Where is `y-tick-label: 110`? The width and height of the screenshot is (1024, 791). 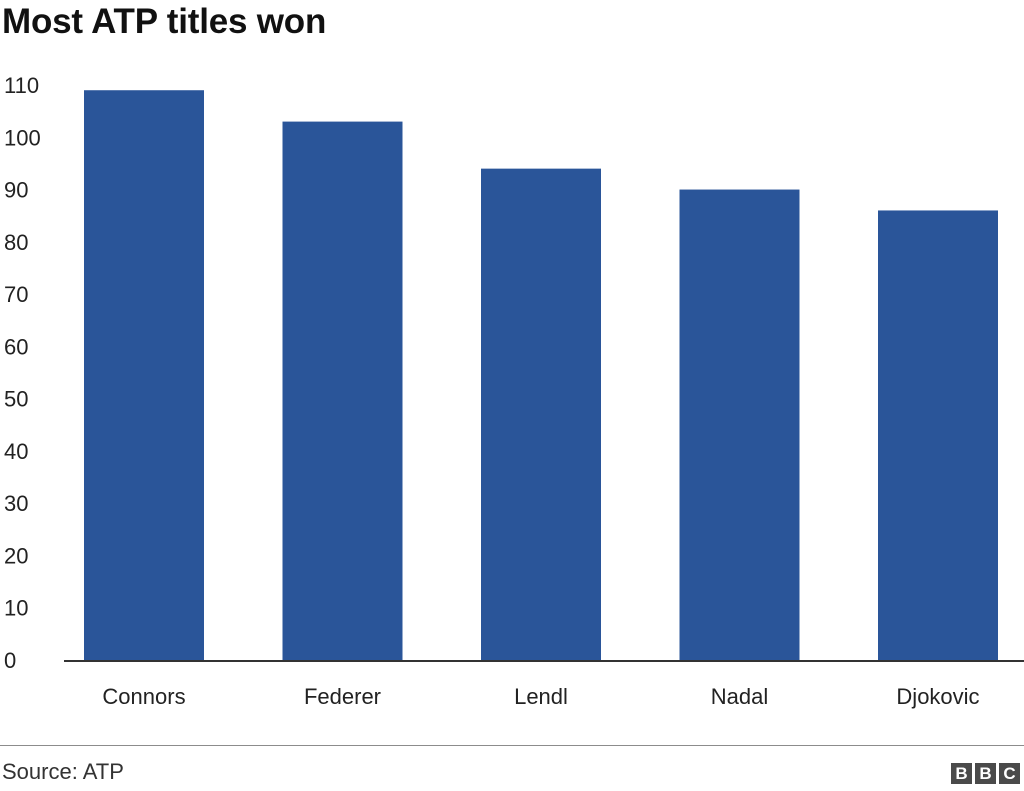 y-tick-label: 110 is located at coordinates (21, 85).